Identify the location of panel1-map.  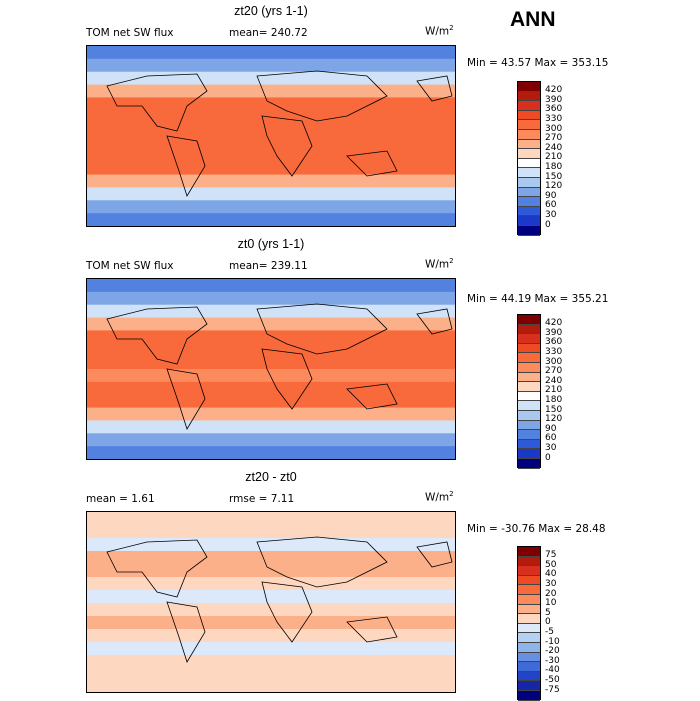
(271, 136).